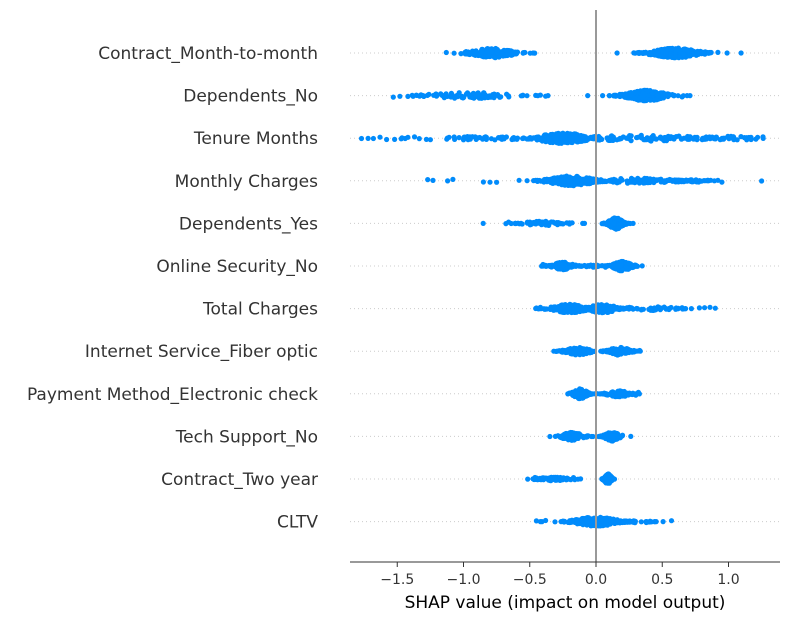  What do you see at coordinates (250, 97) in the screenshot?
I see `feature-label: Dependents_No` at bounding box center [250, 97].